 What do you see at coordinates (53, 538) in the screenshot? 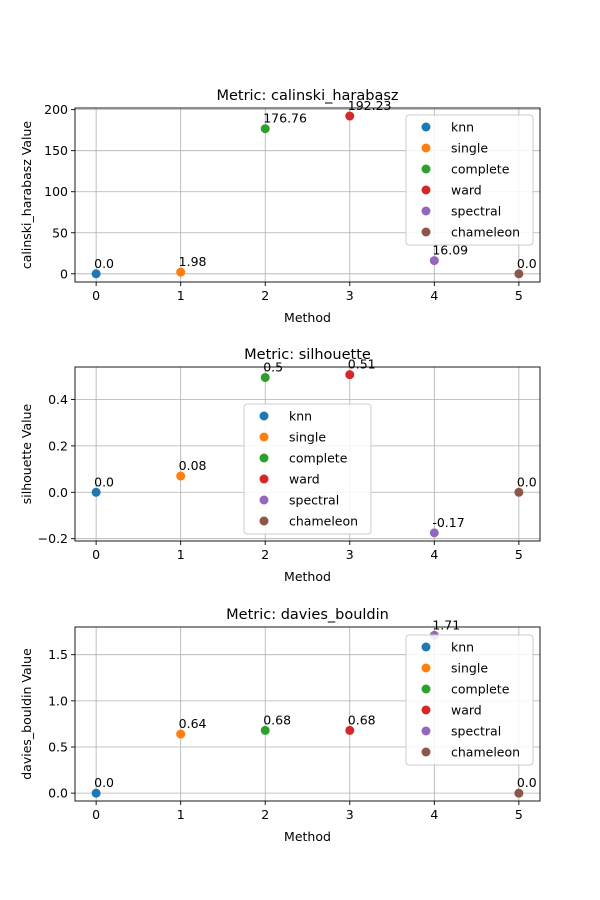
I see `y-tick-label: −0.2` at bounding box center [53, 538].